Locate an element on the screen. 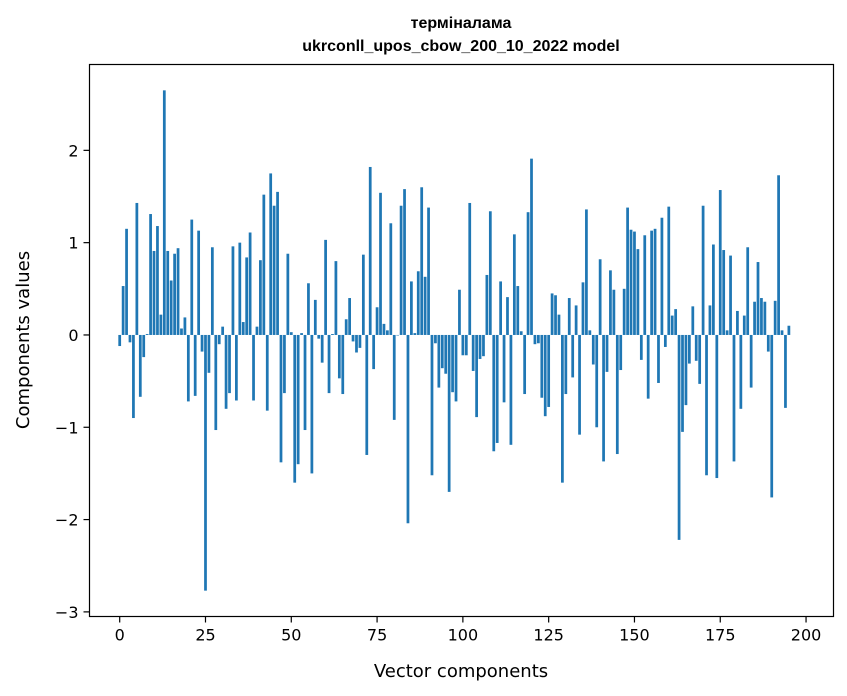  x-tick-label: 125 is located at coordinates (548, 635).